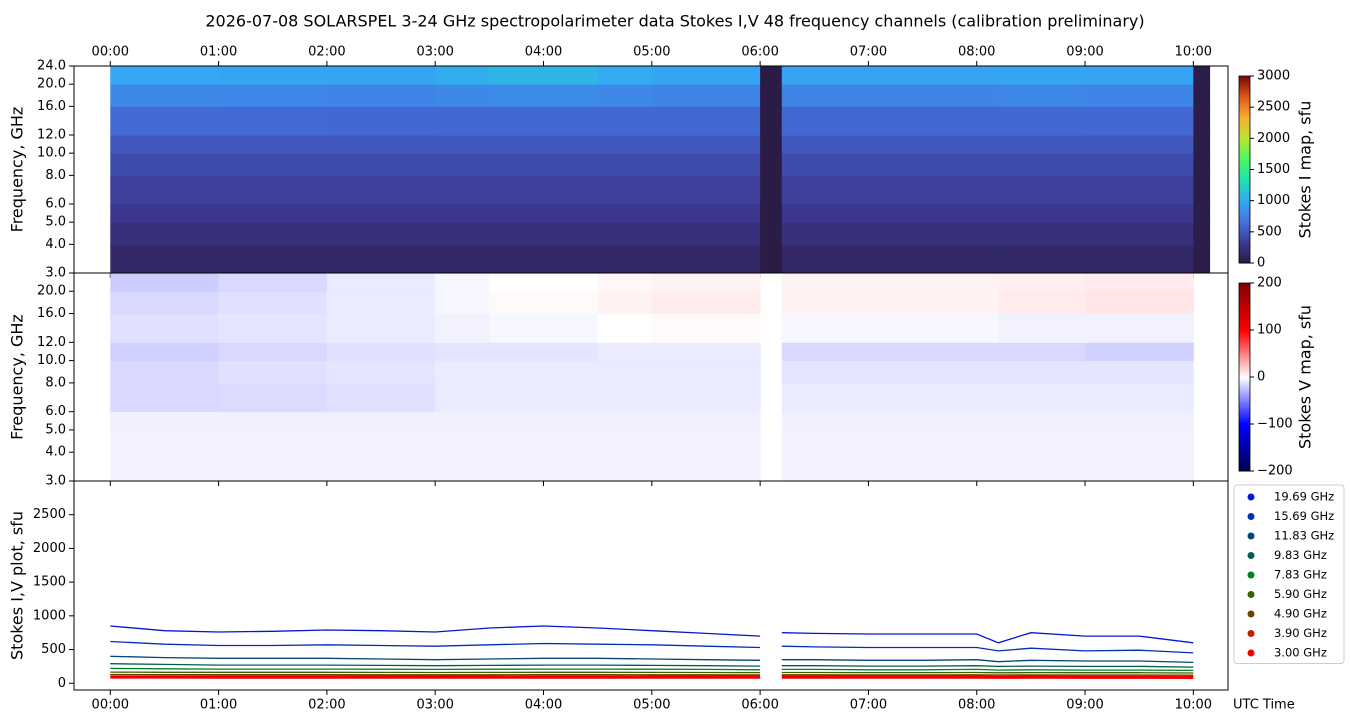 The image size is (1350, 725). I want to click on x-tick-label: 02:00, so click(326, 52).